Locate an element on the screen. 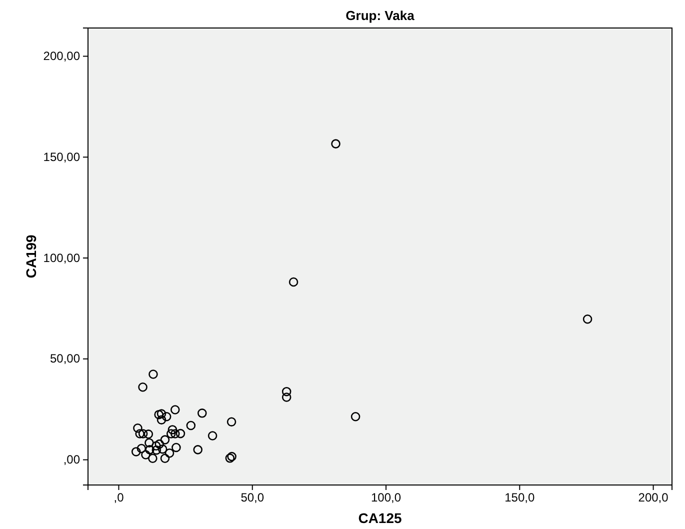 Image resolution: width=685 pixels, height=529 pixels. y-axis-title: CA199 is located at coordinates (31, 256).